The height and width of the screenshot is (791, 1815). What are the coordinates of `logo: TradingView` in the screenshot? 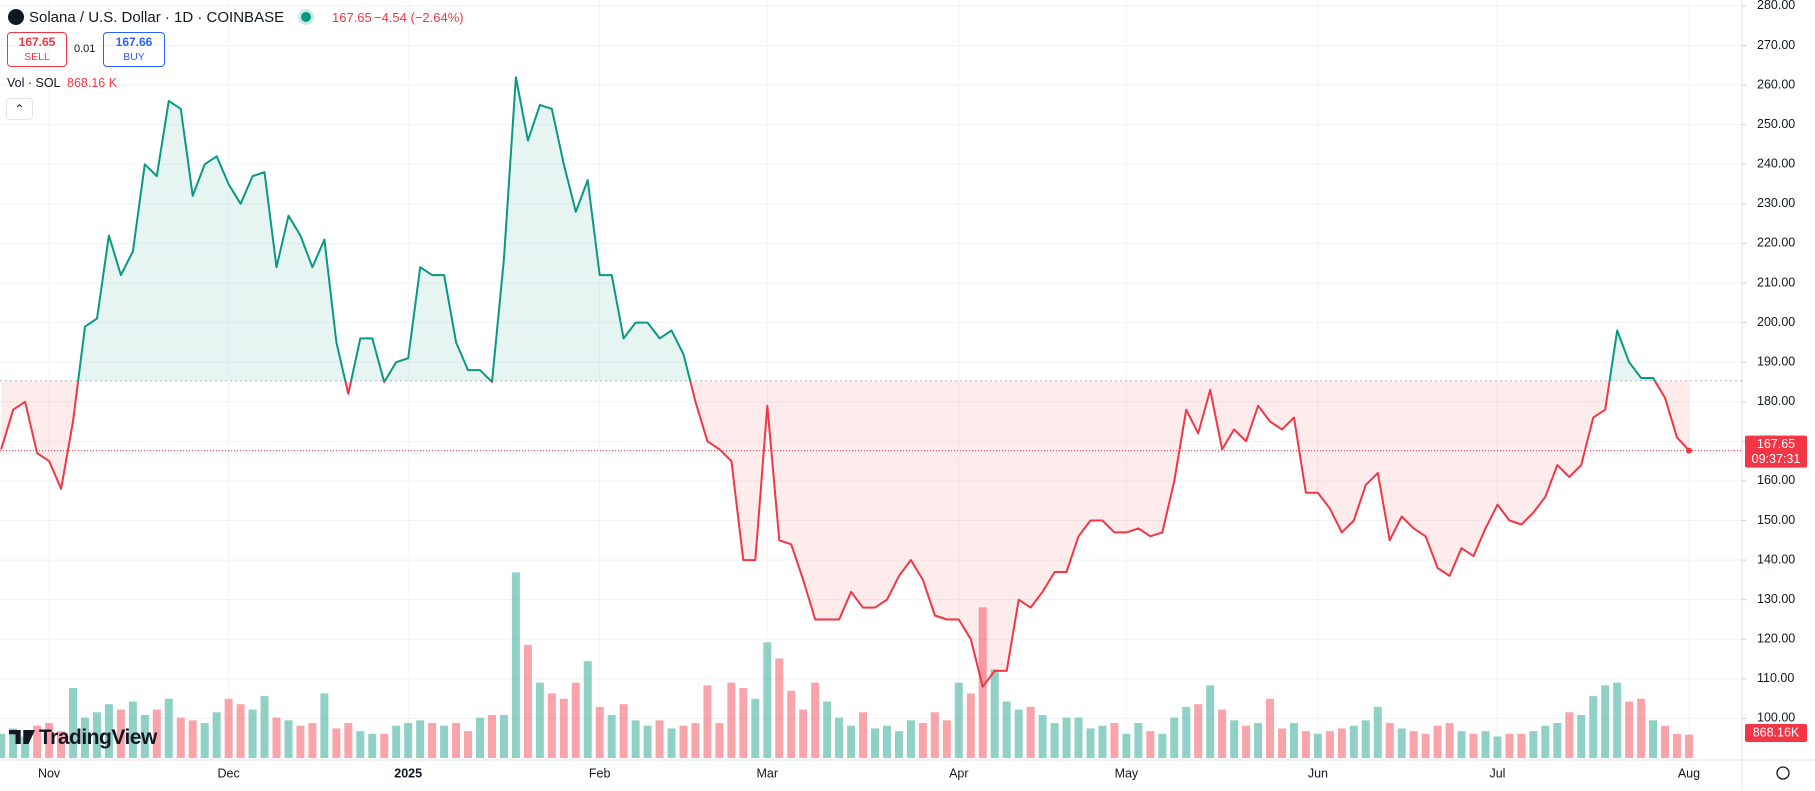 It's located at (83, 738).